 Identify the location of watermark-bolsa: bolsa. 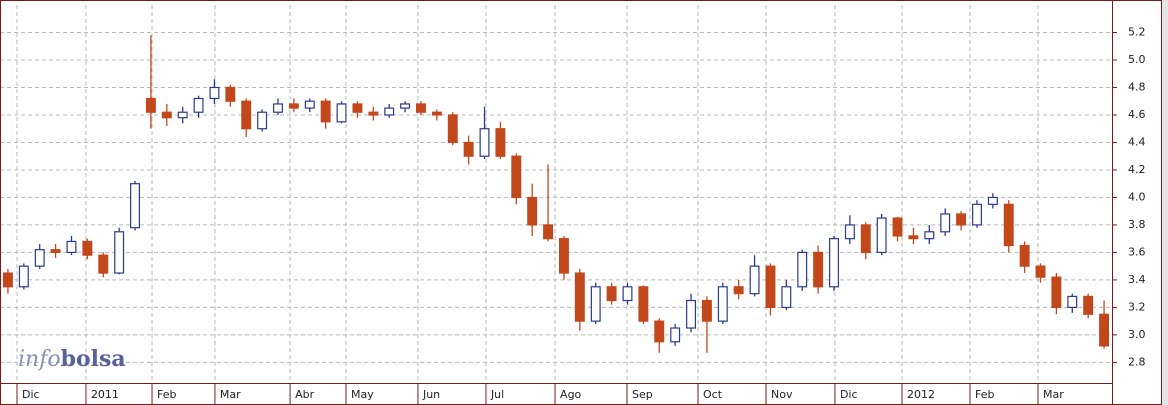
(93, 359).